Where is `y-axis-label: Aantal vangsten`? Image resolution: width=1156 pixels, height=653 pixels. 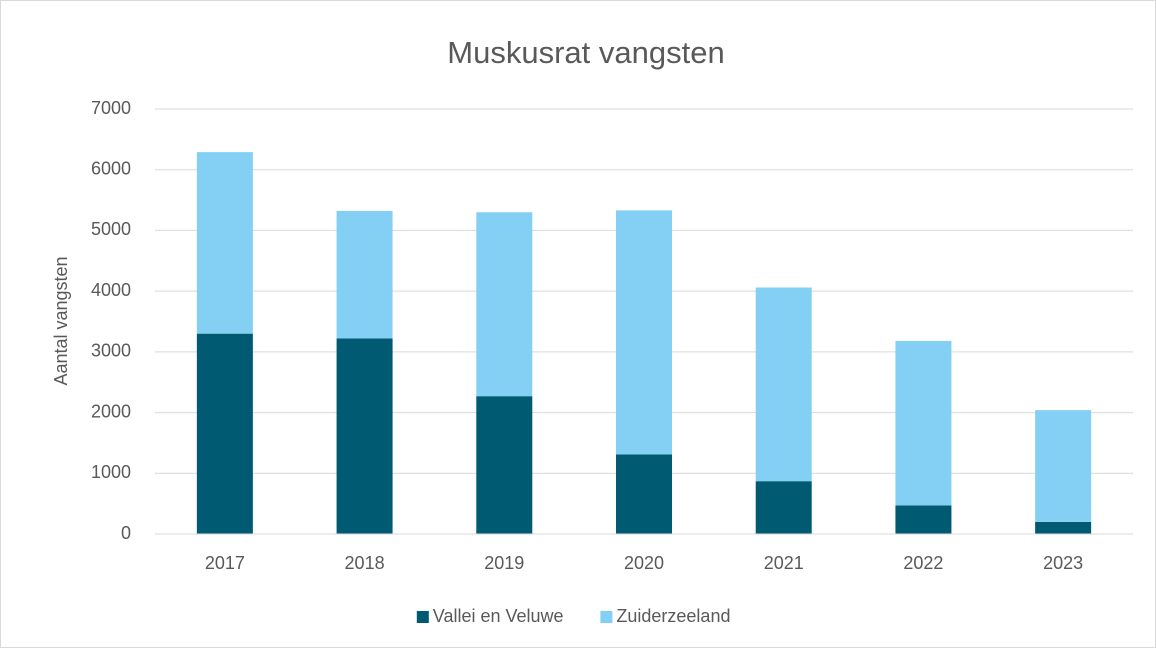 y-axis-label: Aantal vangsten is located at coordinates (61, 320).